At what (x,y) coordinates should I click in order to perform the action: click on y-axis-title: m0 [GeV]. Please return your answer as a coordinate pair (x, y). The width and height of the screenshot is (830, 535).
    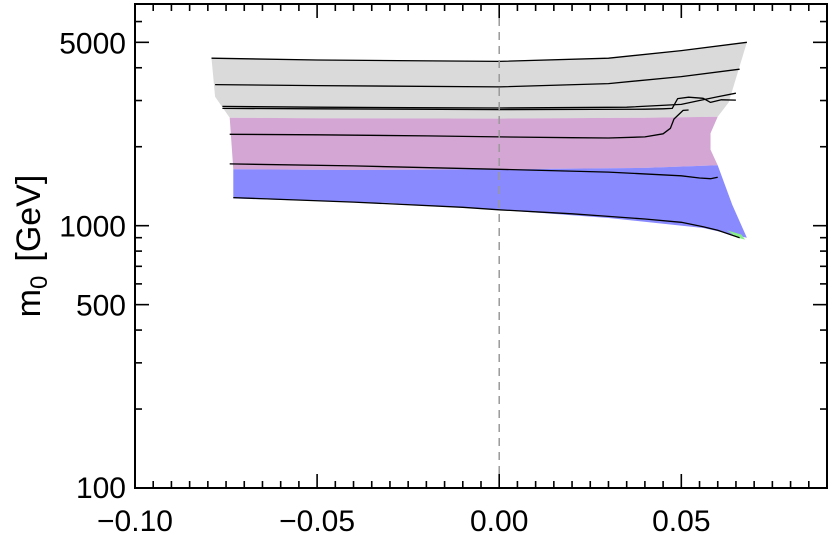
    Looking at the image, I should click on (31, 246).